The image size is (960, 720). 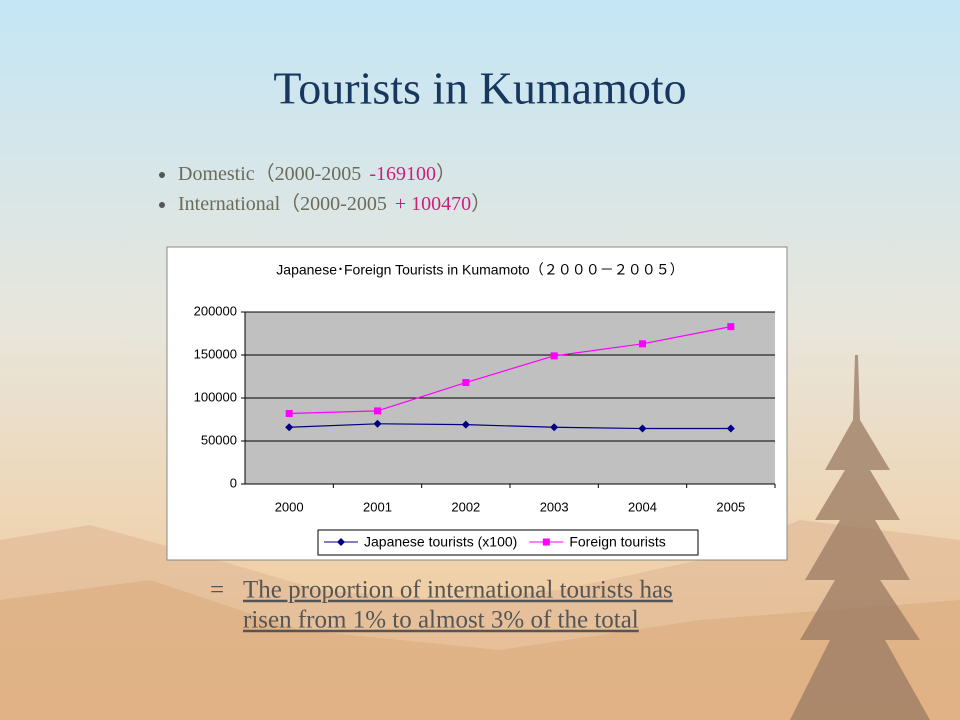 I want to click on y-tick-label: 50000, so click(x=219, y=439).